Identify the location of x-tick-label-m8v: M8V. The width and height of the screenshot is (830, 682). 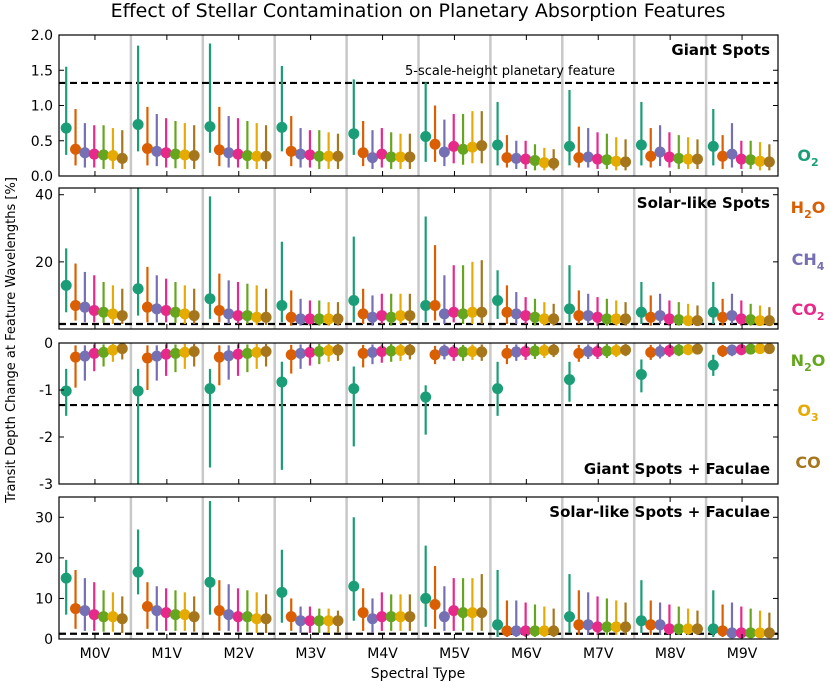
(670, 654).